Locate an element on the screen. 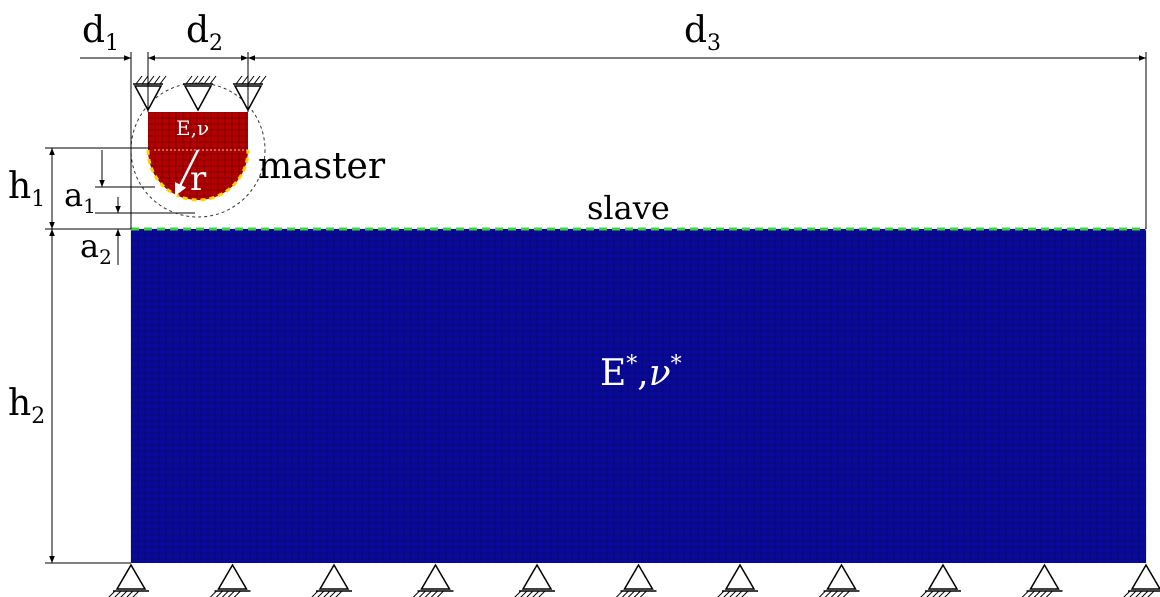  master-surface-line is located at coordinates (198, 175).